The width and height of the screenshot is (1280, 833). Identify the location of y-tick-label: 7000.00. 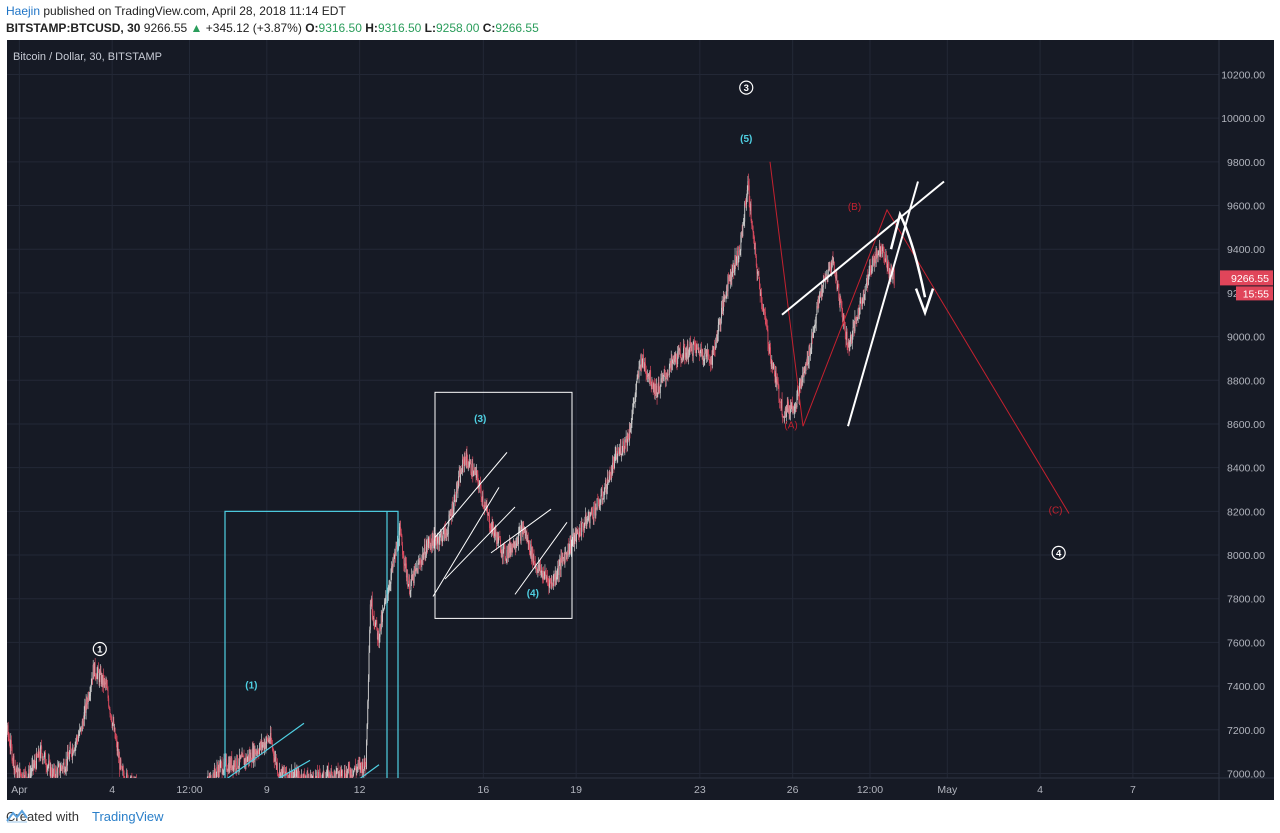
(1246, 774).